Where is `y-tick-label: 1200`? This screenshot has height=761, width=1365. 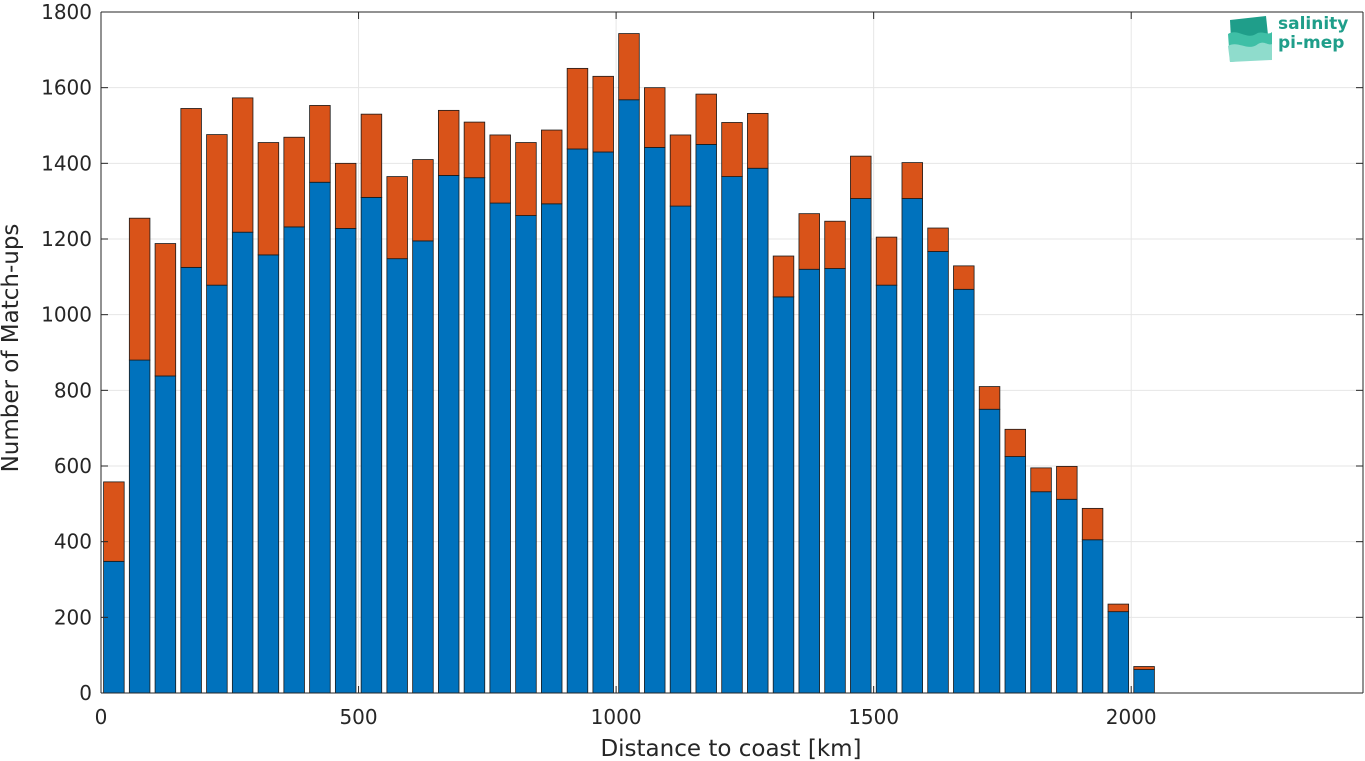 y-tick-label: 1200 is located at coordinates (66, 239).